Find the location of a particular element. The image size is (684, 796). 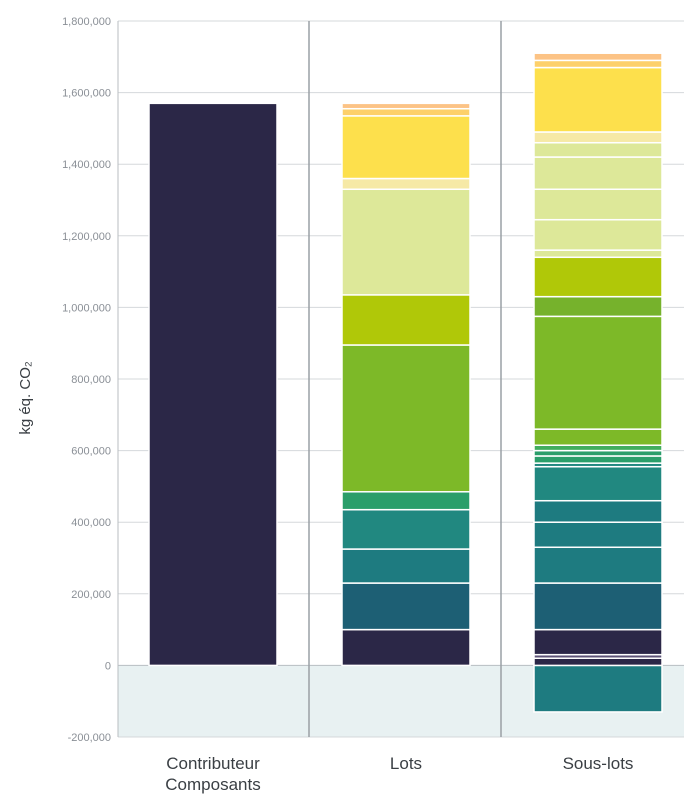

y-tick-label: 400,000 is located at coordinates (91, 523).